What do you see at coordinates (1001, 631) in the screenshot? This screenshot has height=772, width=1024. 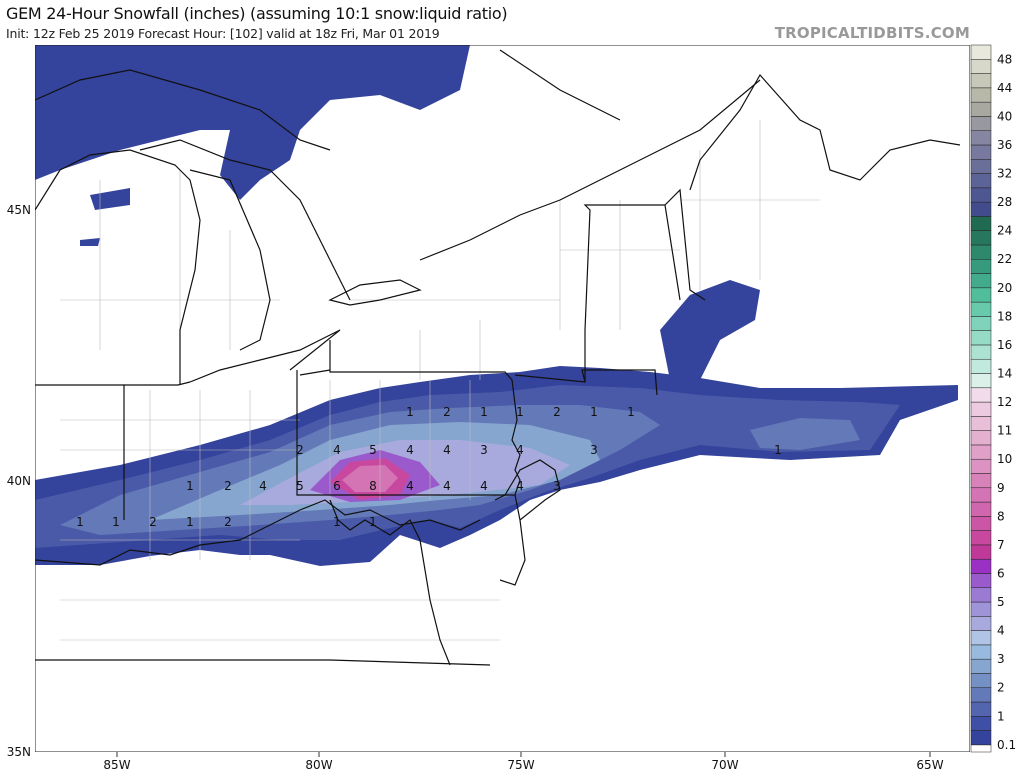 I see `colorbar-label: 4` at bounding box center [1001, 631].